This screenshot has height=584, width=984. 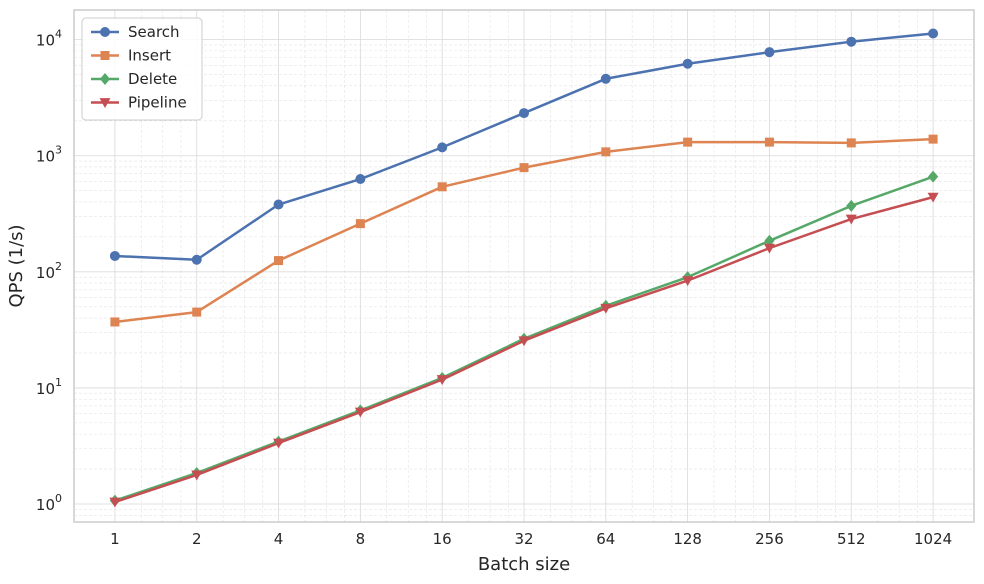 What do you see at coordinates (49, 39) in the screenshot?
I see `y-tick-label: 10⁴` at bounding box center [49, 39].